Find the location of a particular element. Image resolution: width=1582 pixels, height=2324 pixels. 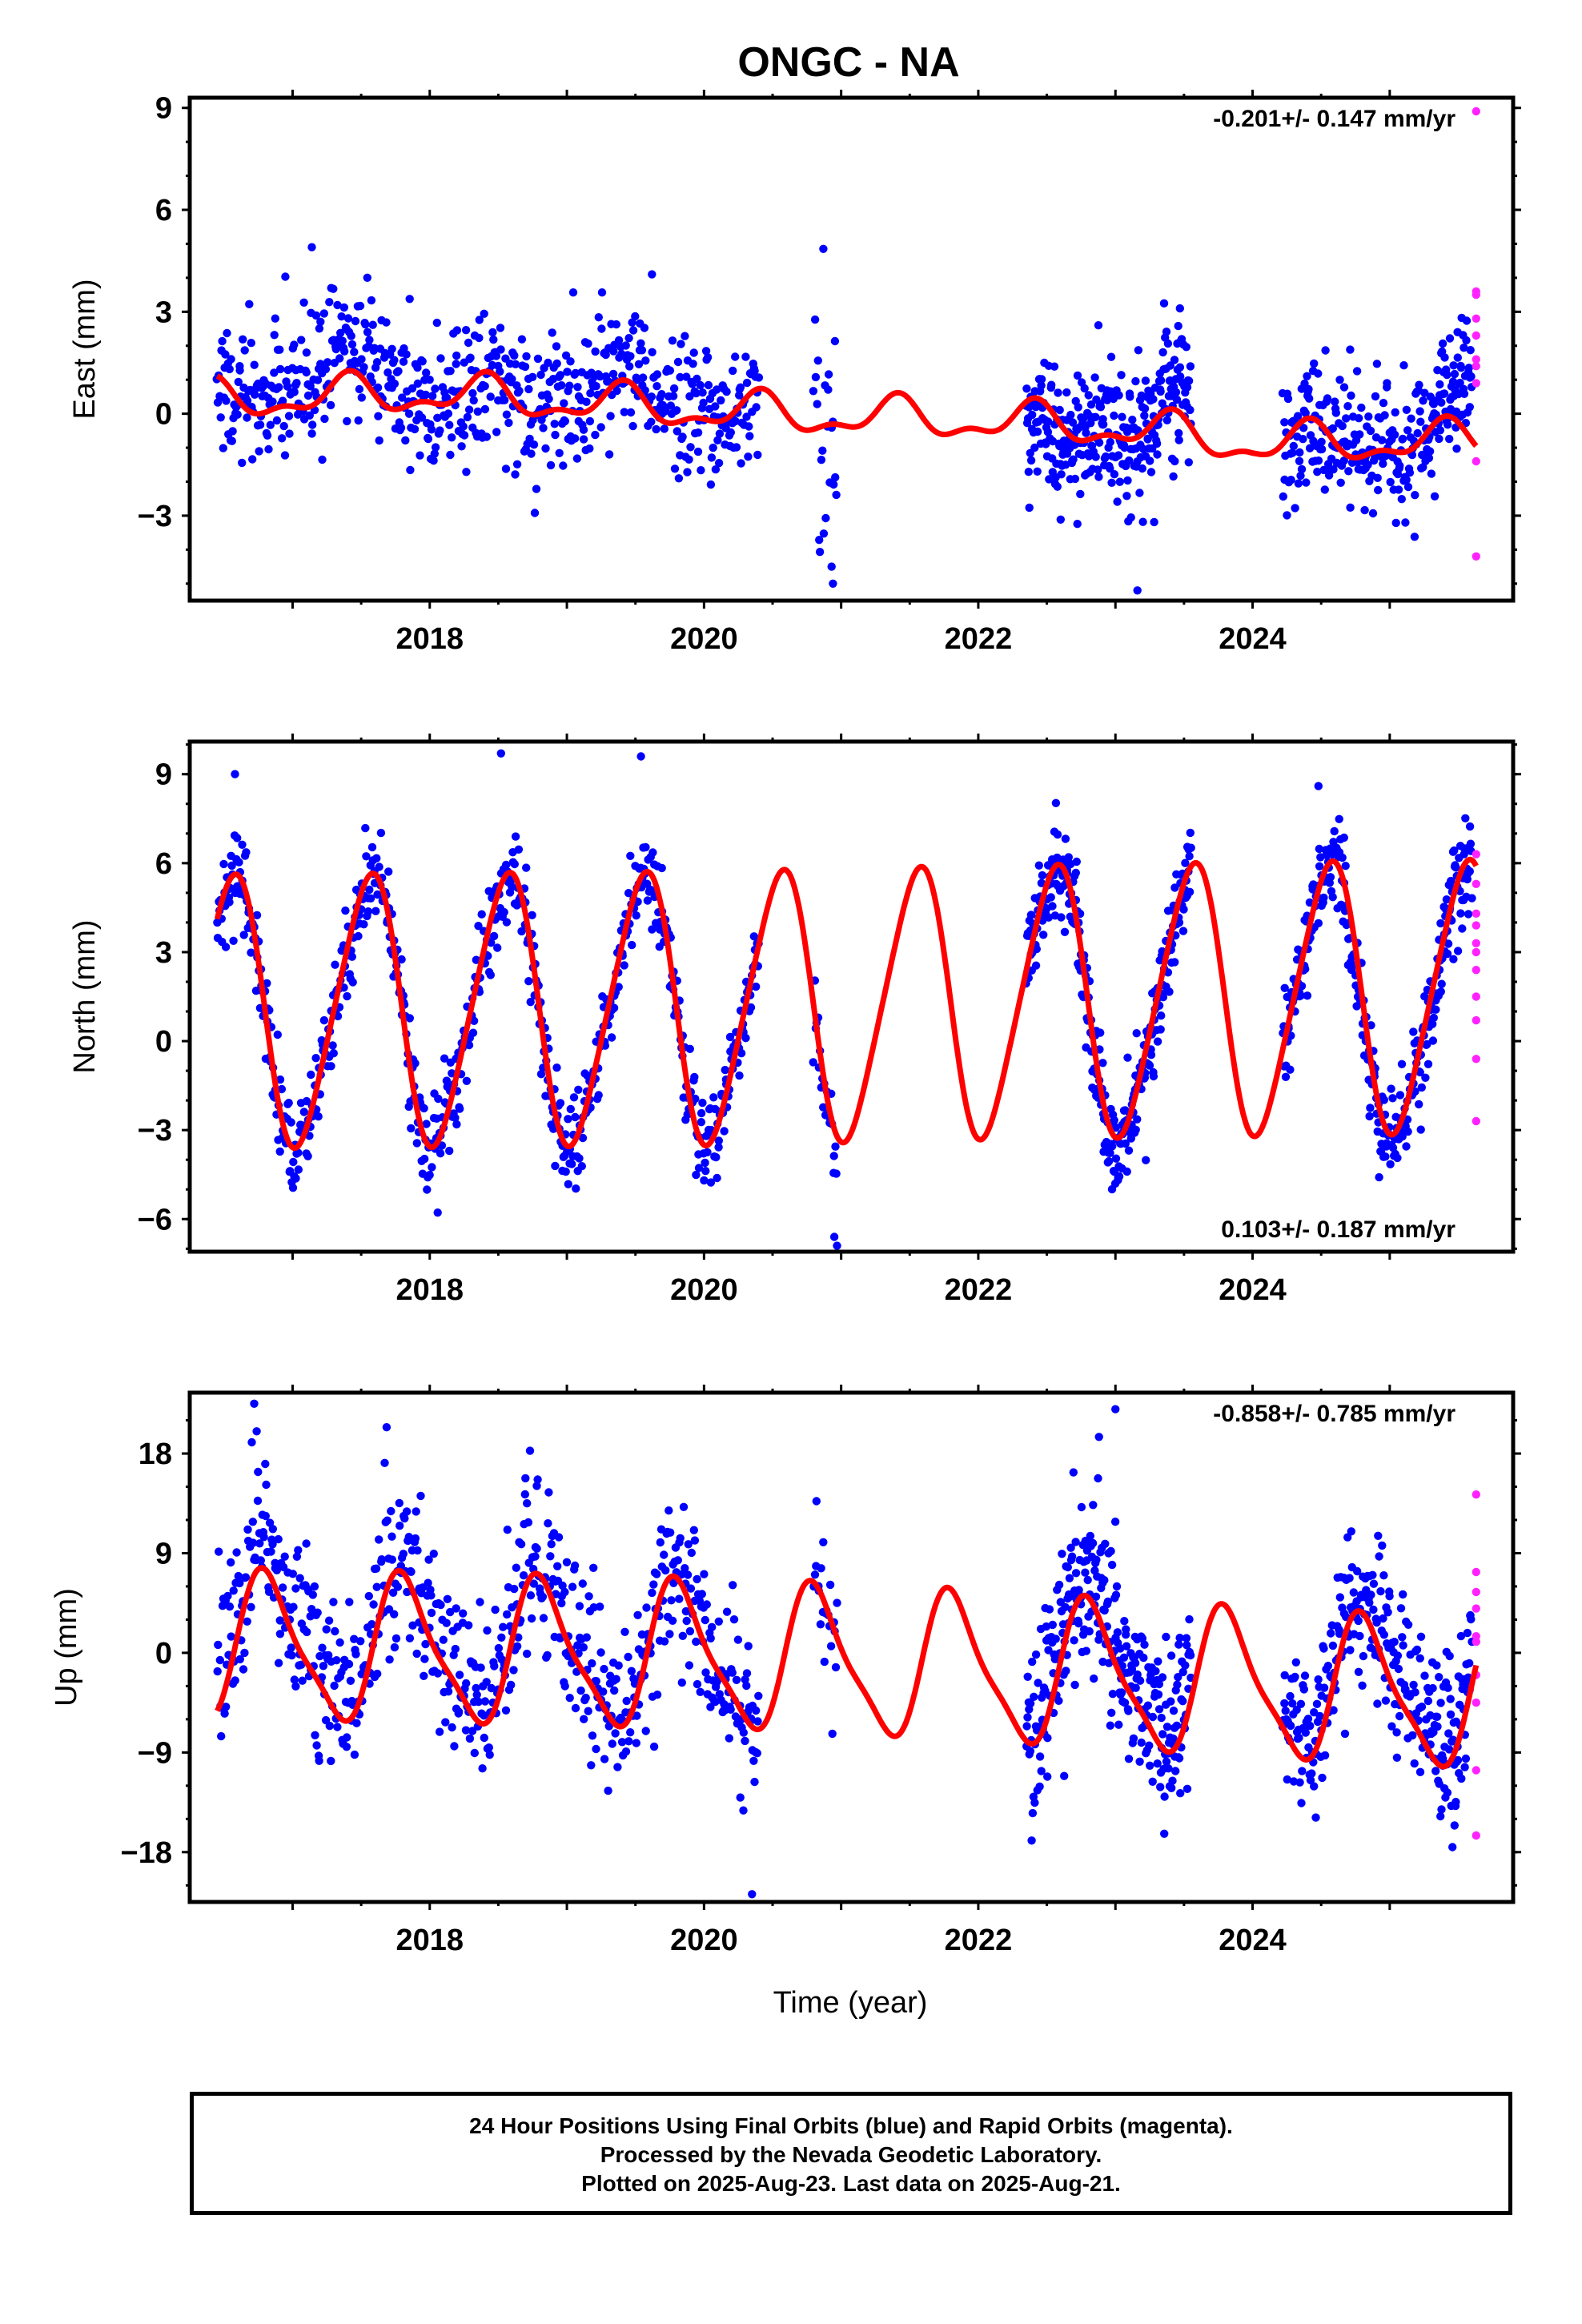

y-tick-label: 18 is located at coordinates (155, 1454).